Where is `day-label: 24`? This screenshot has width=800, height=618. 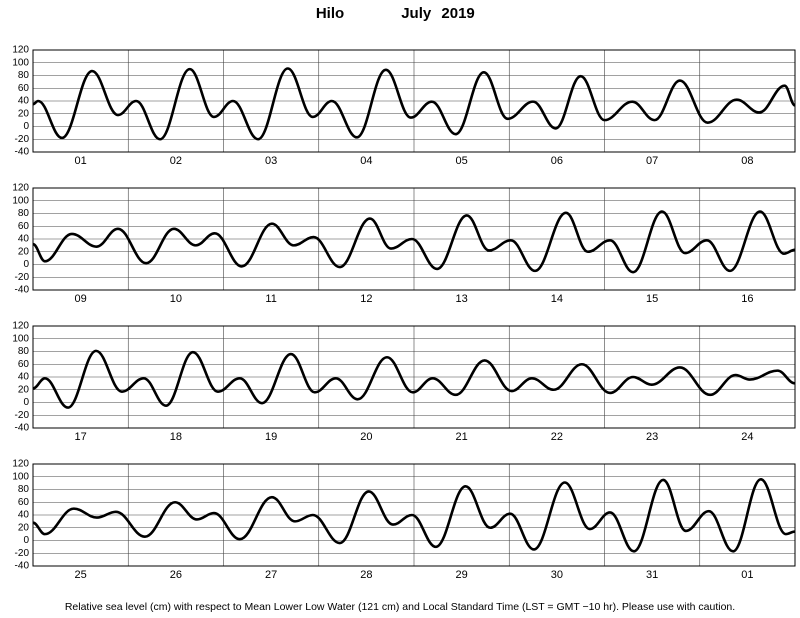
day-label: 24 is located at coordinates (747, 437).